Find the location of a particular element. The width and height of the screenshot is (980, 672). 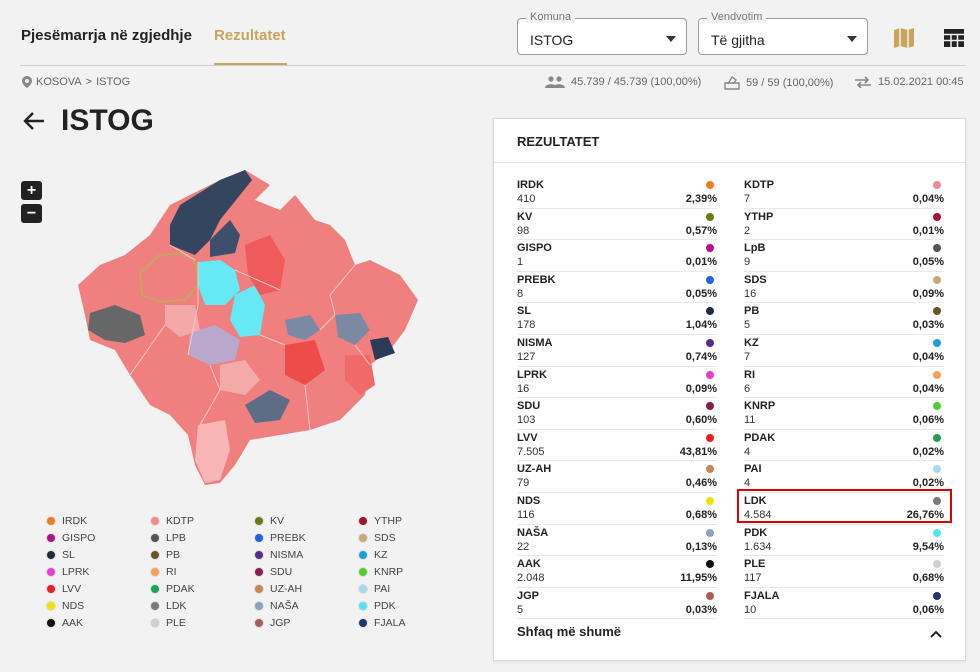

result-row: GISPO 1 0,01% is located at coordinates (617, 256).